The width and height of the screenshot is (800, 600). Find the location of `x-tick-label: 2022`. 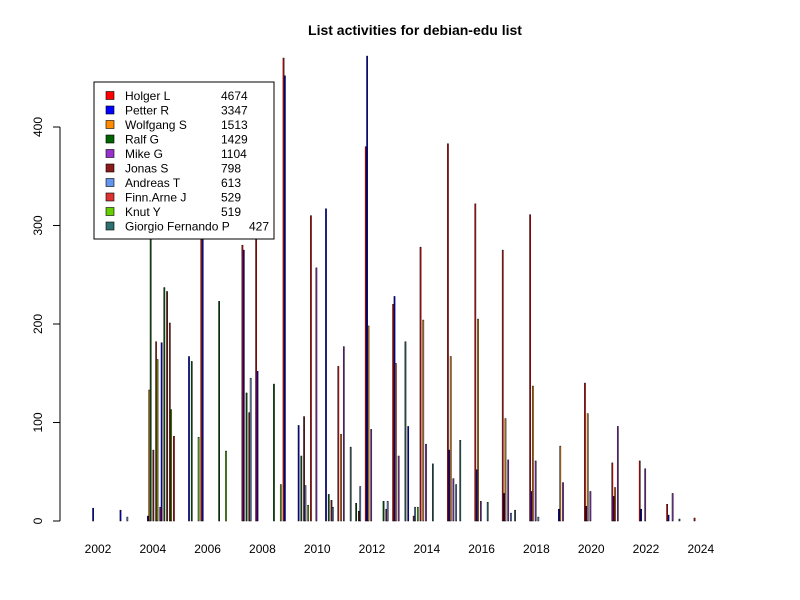

x-tick-label: 2022 is located at coordinates (646, 549).